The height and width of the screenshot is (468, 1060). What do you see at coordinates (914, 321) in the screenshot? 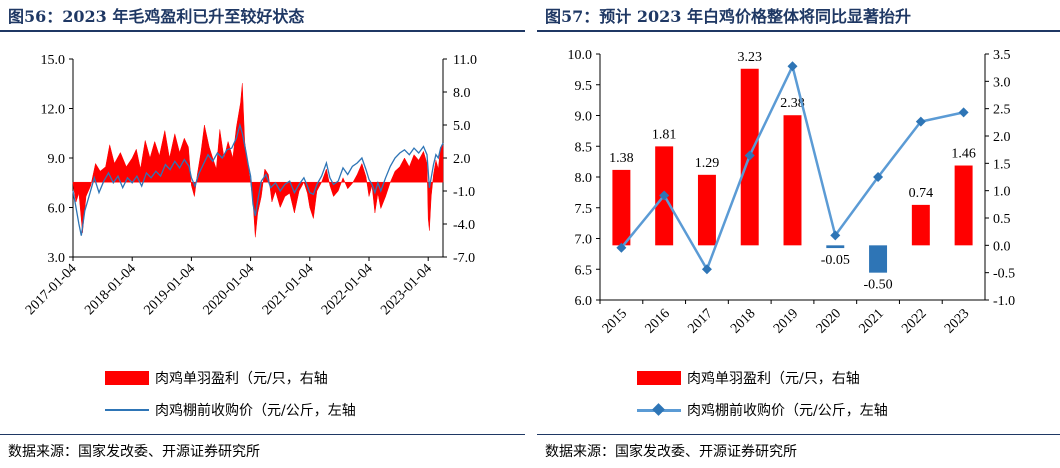
I see `x-tick-label: 2022` at bounding box center [914, 321].